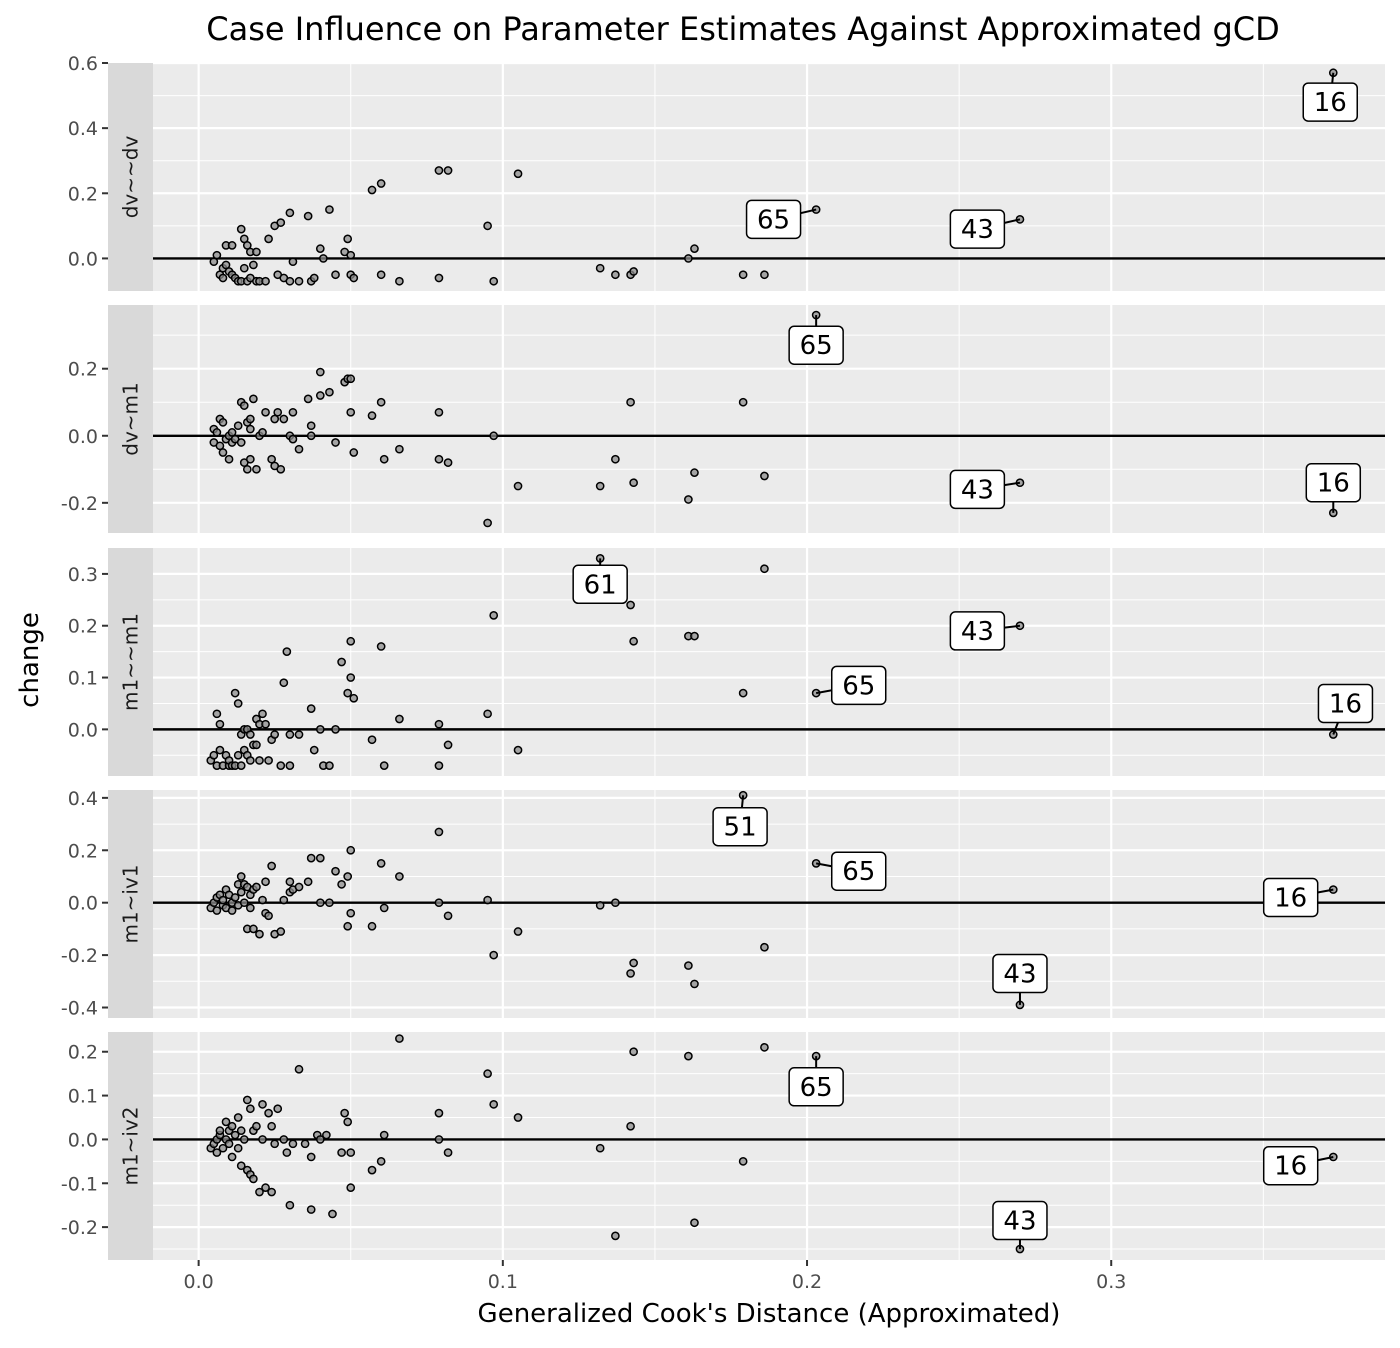 This screenshot has width=1400, height=1348. I want to click on y-tick-label: 0.1, so click(83, 1097).